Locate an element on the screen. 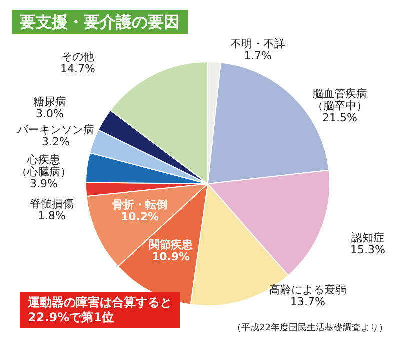 The height and width of the screenshot is (344, 400). text: （平成22年度国民生活基礎調査より） is located at coordinates (310, 328).